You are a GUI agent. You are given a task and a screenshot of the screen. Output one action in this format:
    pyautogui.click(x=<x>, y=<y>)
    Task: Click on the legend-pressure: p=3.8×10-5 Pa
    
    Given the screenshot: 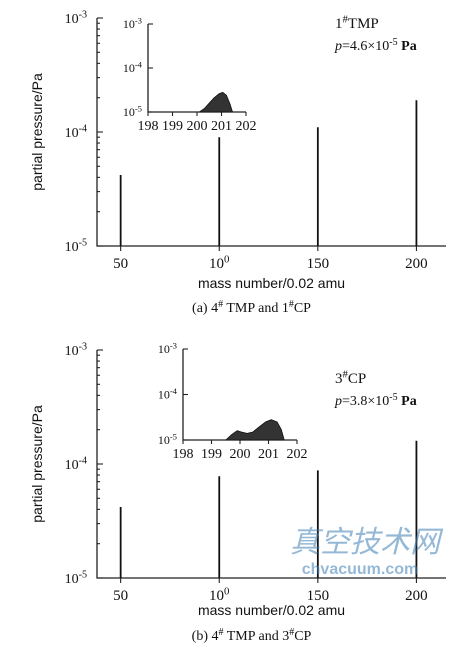 What is the action you would take?
    pyautogui.click(x=375, y=400)
    